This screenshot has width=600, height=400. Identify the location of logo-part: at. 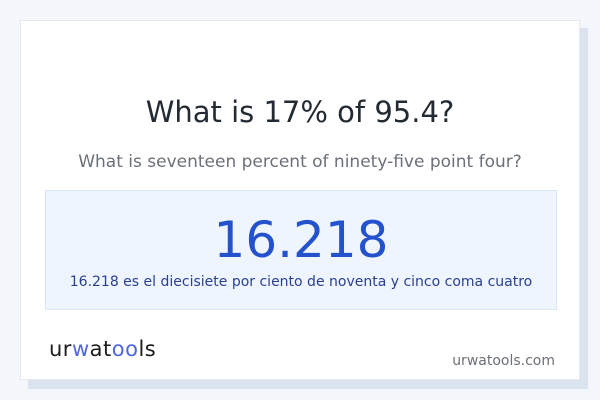
(100, 349).